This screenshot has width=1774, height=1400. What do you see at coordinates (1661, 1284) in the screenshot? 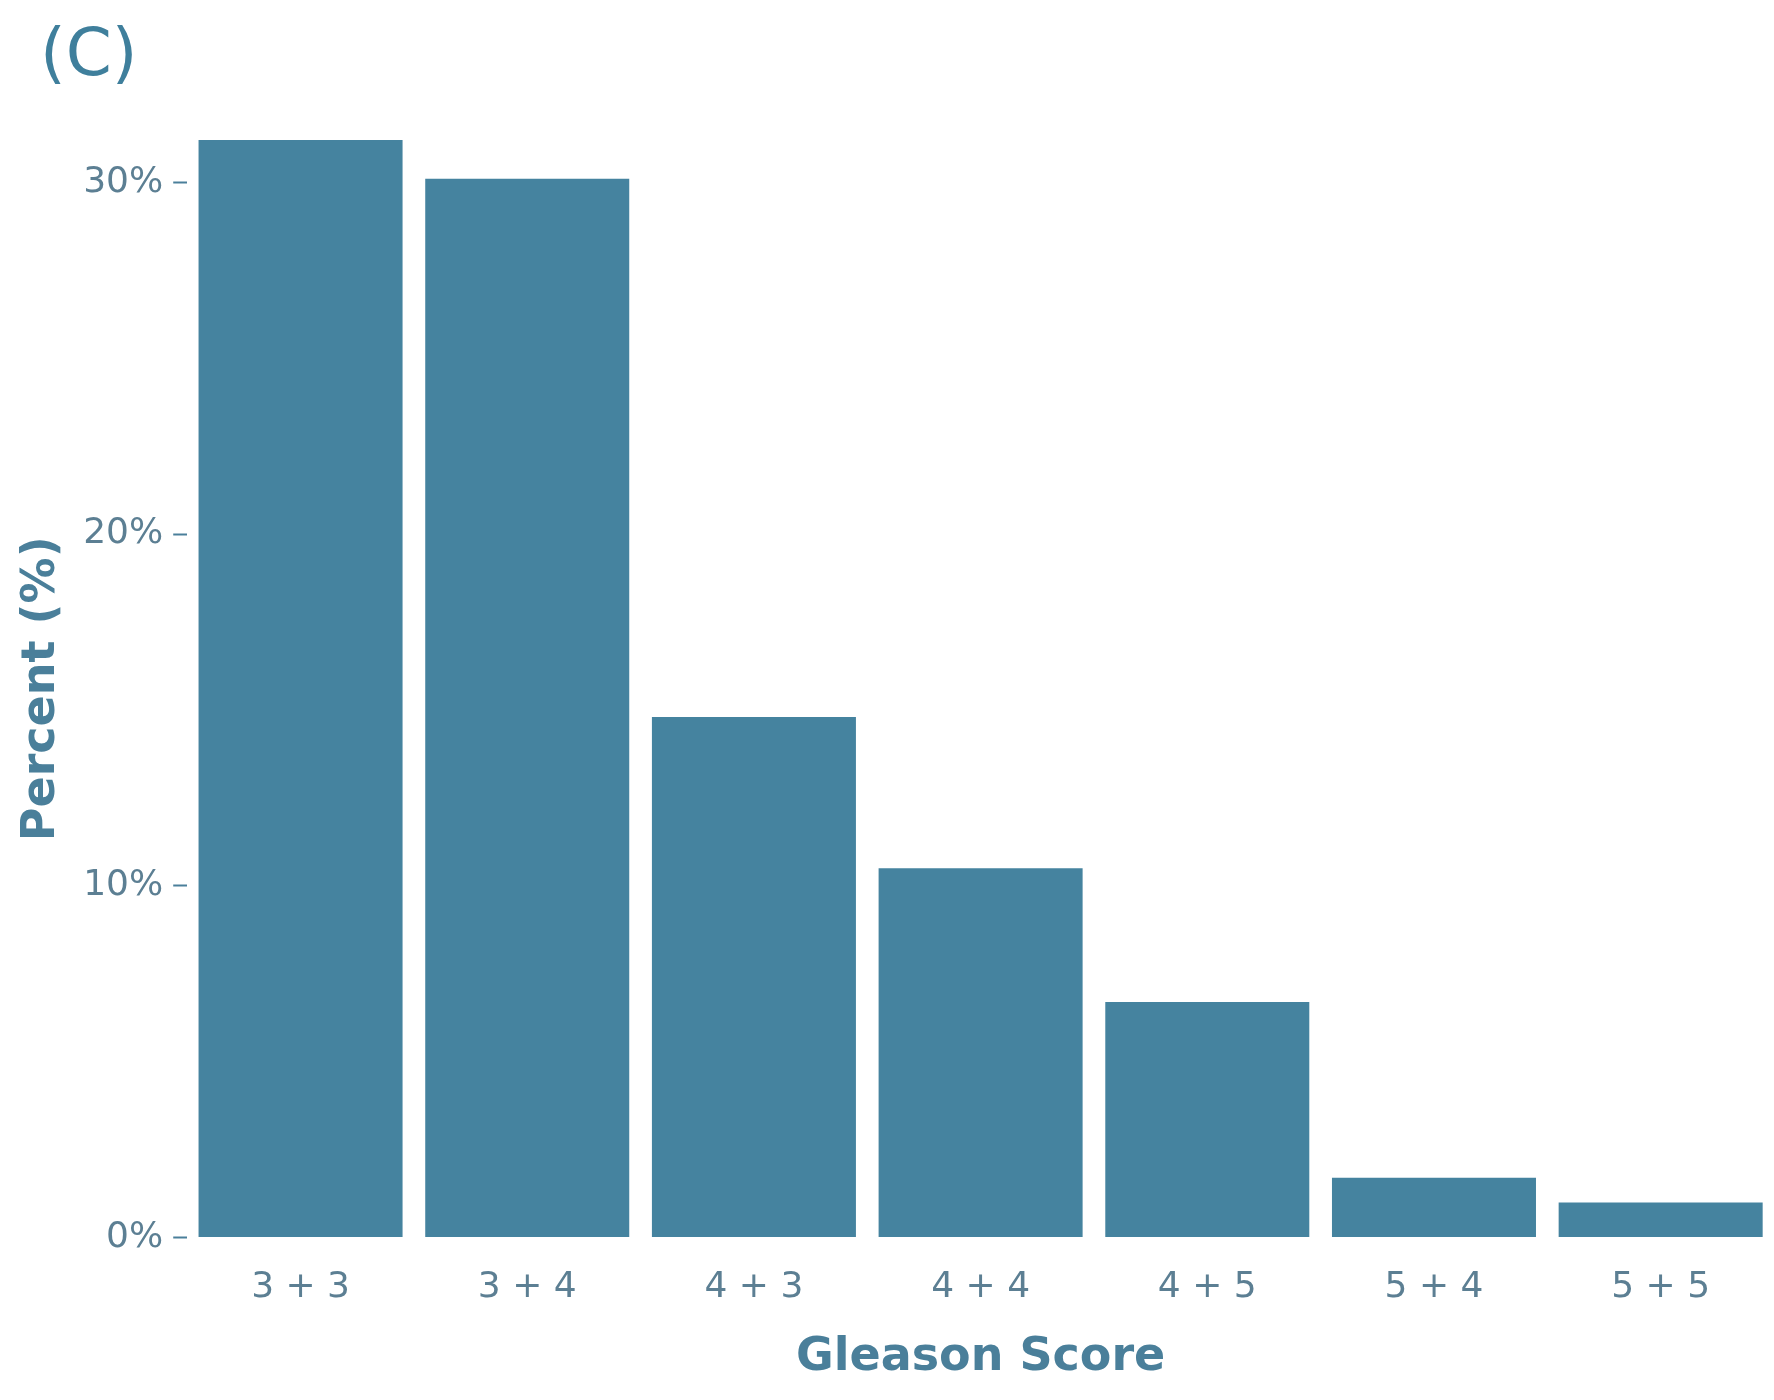
I see `x-tick-label: 5 + 5` at bounding box center [1661, 1284].